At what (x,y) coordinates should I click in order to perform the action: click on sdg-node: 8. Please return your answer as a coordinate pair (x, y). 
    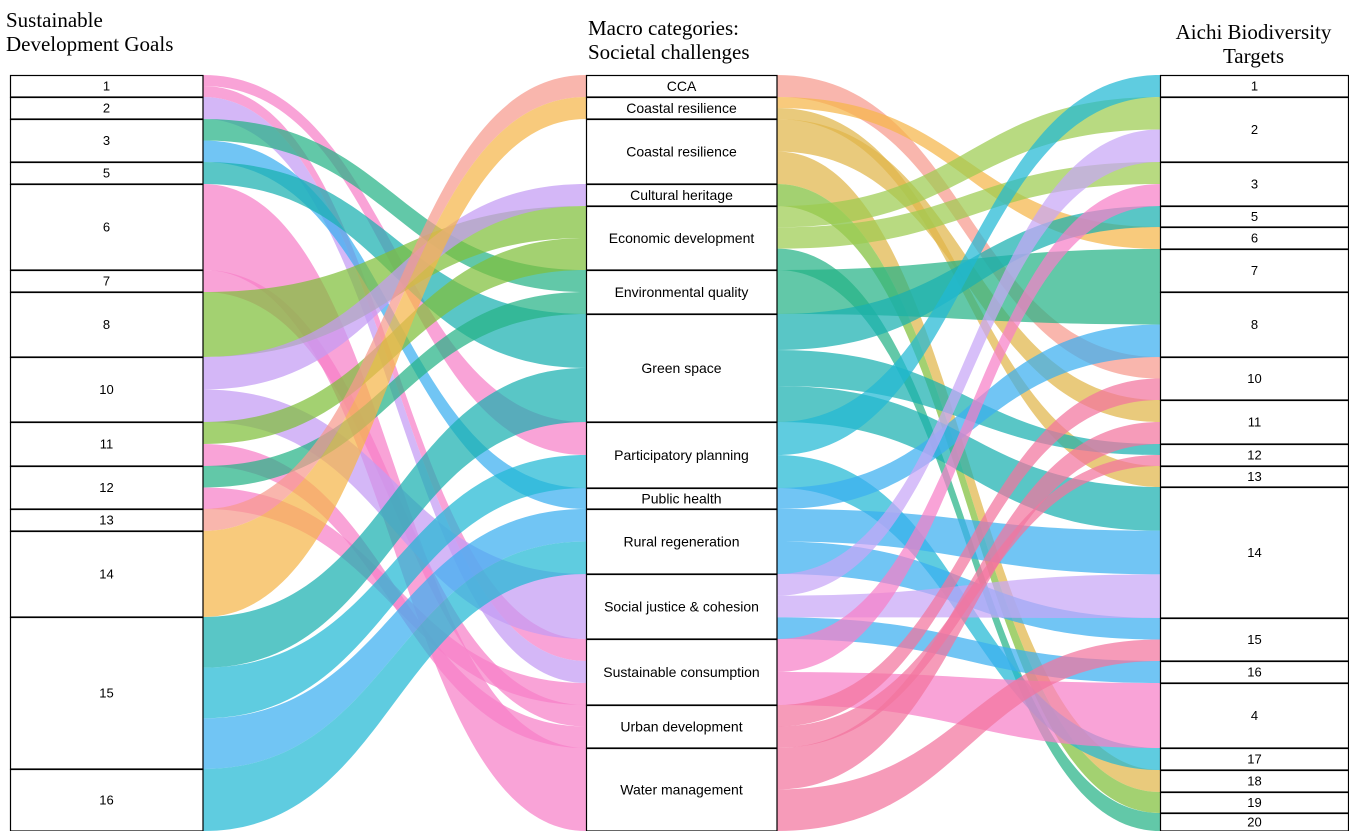
    Looking at the image, I should click on (106, 324).